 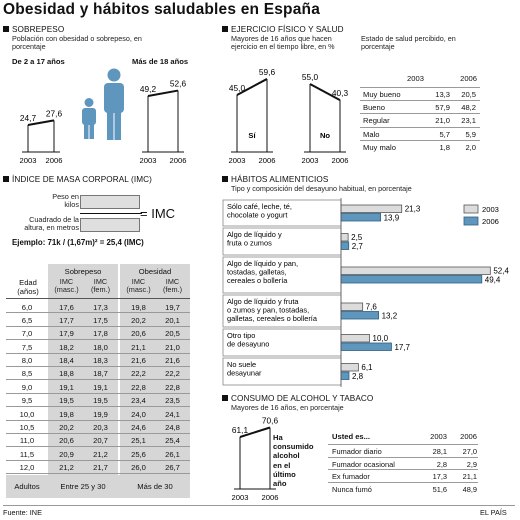 I want to click on alcohol-series: 61,1 70,6 2003 2006, so click(x=255, y=459).